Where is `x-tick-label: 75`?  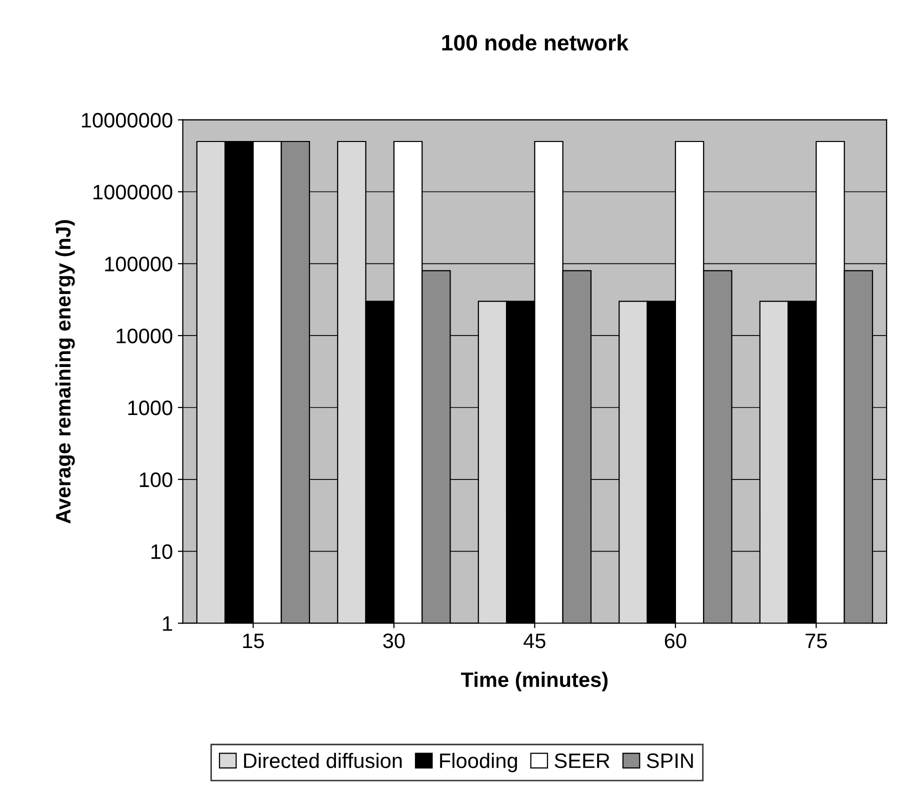 x-tick-label: 75 is located at coordinates (816, 641).